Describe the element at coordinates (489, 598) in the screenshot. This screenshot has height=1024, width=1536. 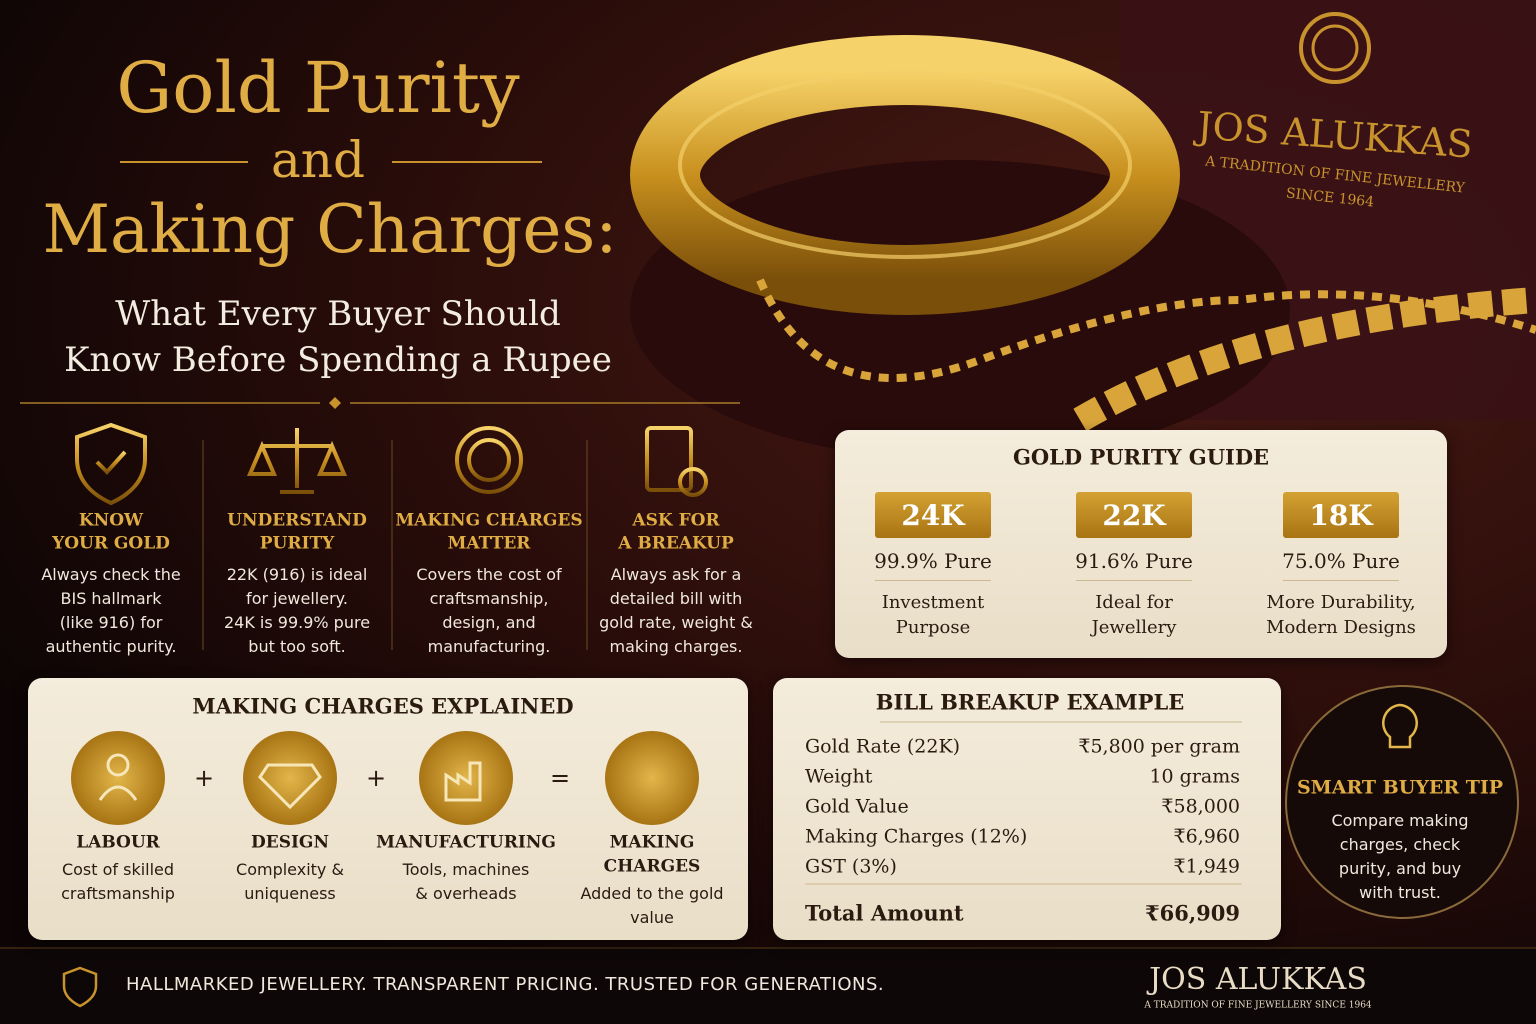
I see `tip-text: craftsmanship,` at that location.